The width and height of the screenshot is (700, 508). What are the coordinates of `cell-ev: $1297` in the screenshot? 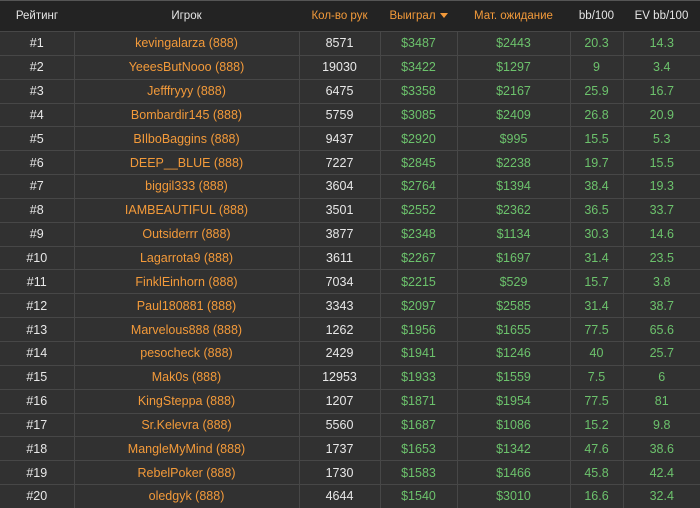 It's located at (513, 67).